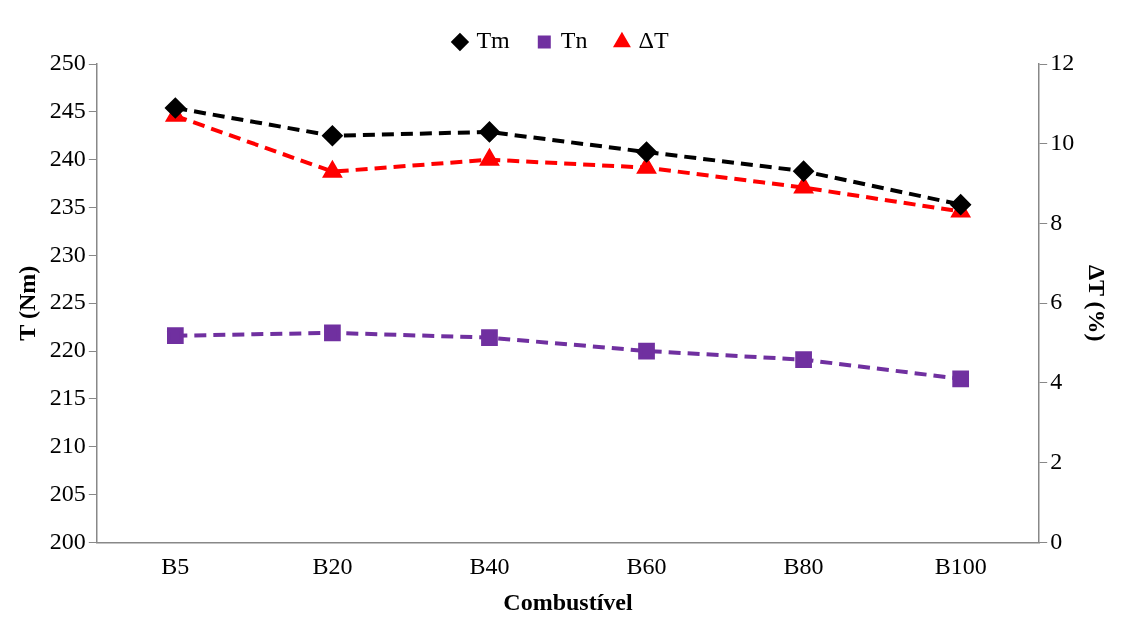  Describe the element at coordinates (67, 492) in the screenshot. I see `y-tick-label: 205` at that location.